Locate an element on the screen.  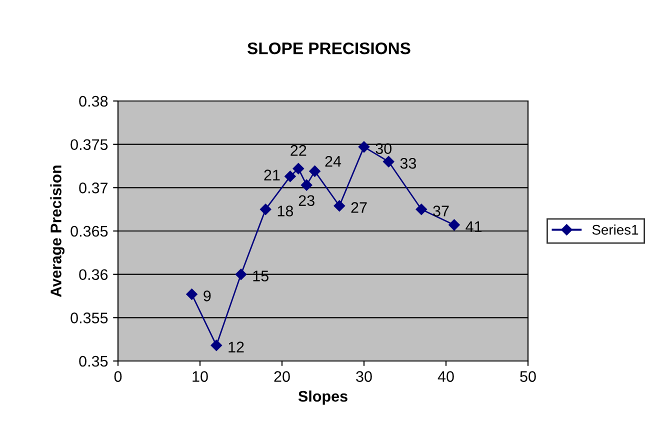
annotation: 33 is located at coordinates (408, 163).